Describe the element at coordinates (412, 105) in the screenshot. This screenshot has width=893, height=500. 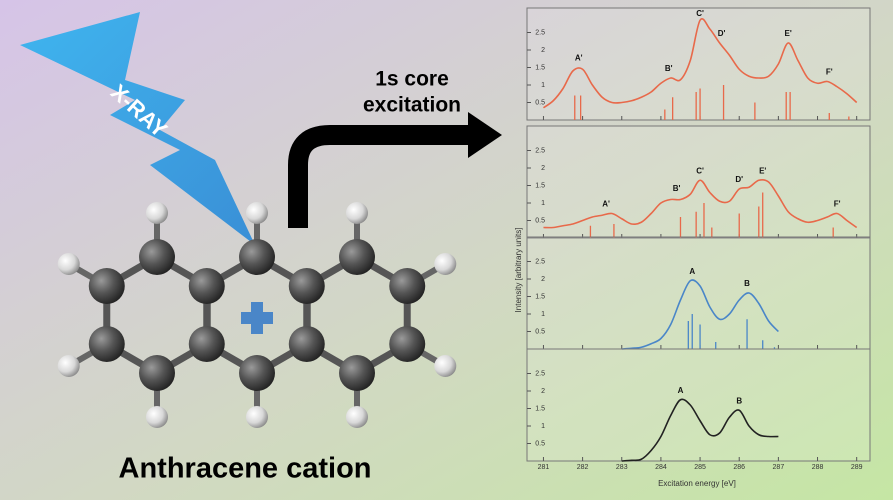
I see `arrow-label: excitation` at that location.